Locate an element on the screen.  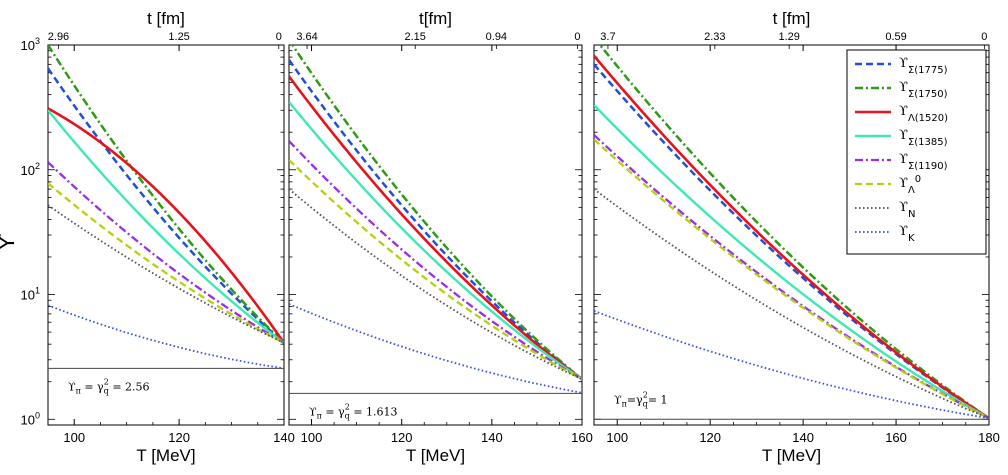
legend-entry: ϒΣ(1750) is located at coordinates (901, 90).